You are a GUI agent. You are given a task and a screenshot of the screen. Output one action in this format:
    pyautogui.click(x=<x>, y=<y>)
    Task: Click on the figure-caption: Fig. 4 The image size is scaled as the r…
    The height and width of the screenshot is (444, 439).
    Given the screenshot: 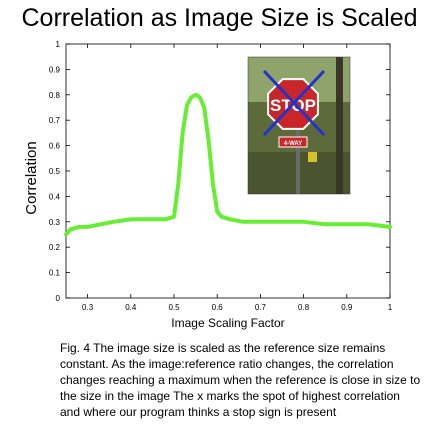 What is the action you would take?
    pyautogui.click(x=240, y=380)
    